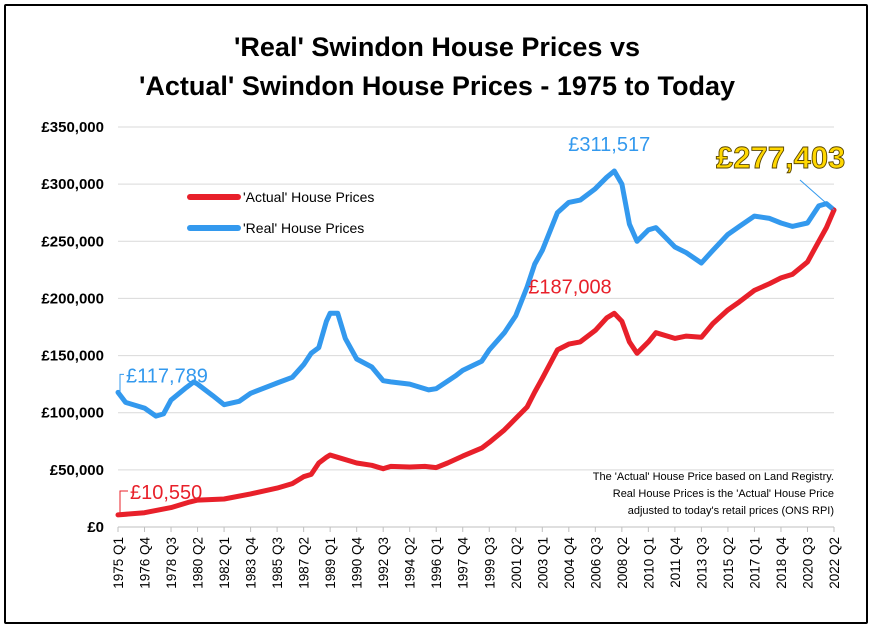  Describe the element at coordinates (308, 197) in the screenshot. I see `legend-label-0: 'Actual' House Prices` at that location.